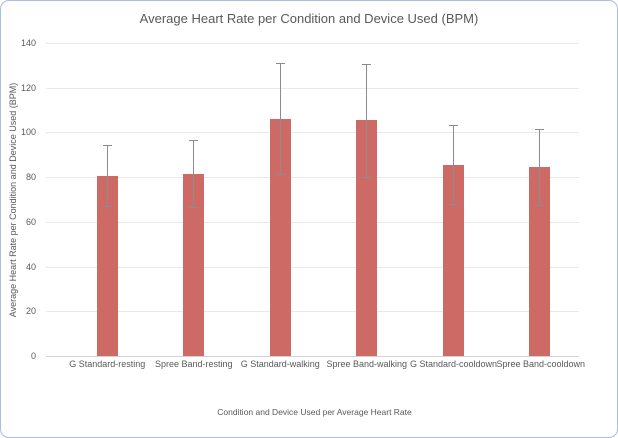 This screenshot has height=438, width=618. I want to click on x-tick-label: G Standard-cooldown, so click(454, 364).